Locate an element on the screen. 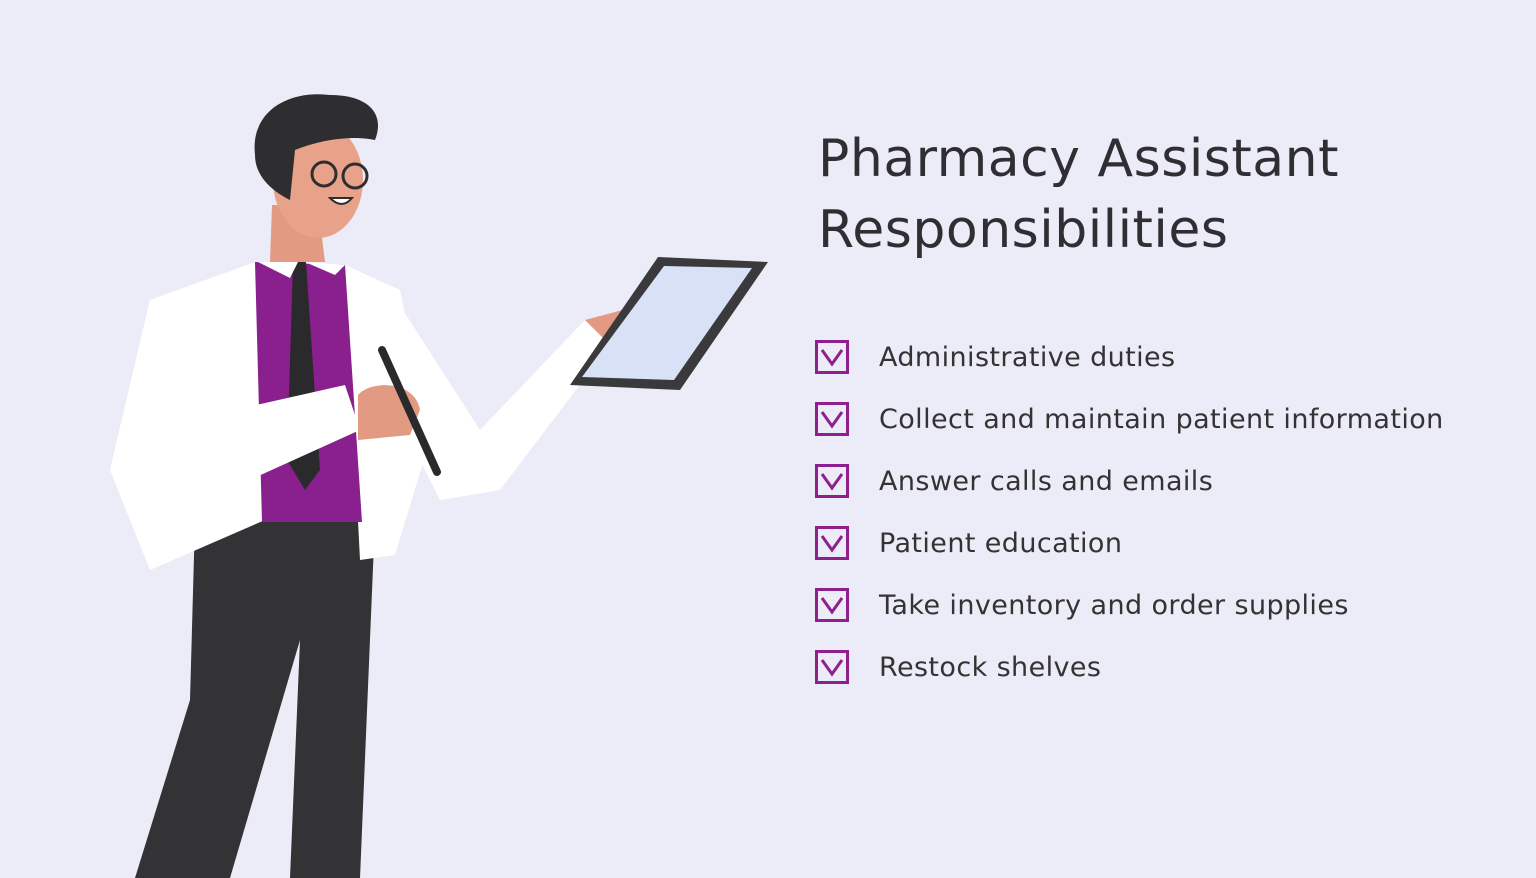 Image resolution: width=1536 pixels, height=878 pixels. item-label: Patient education is located at coordinates (1001, 543).